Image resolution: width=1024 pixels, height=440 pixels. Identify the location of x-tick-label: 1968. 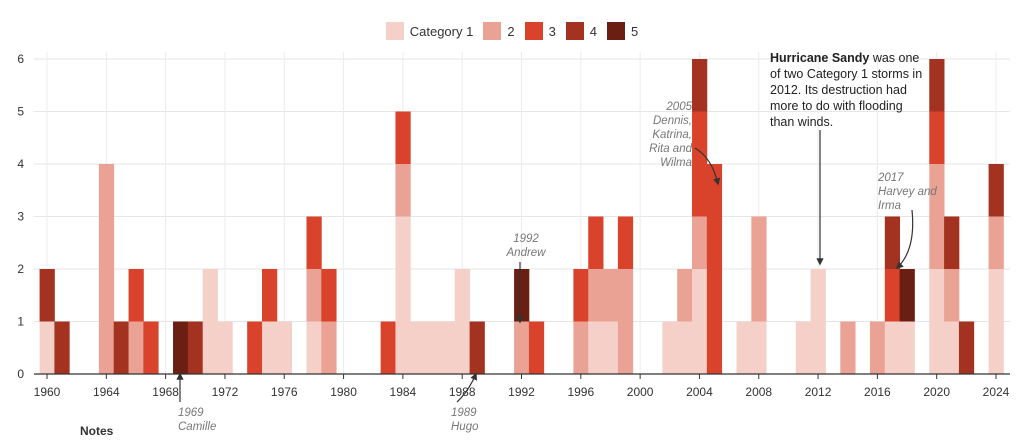
(165, 392).